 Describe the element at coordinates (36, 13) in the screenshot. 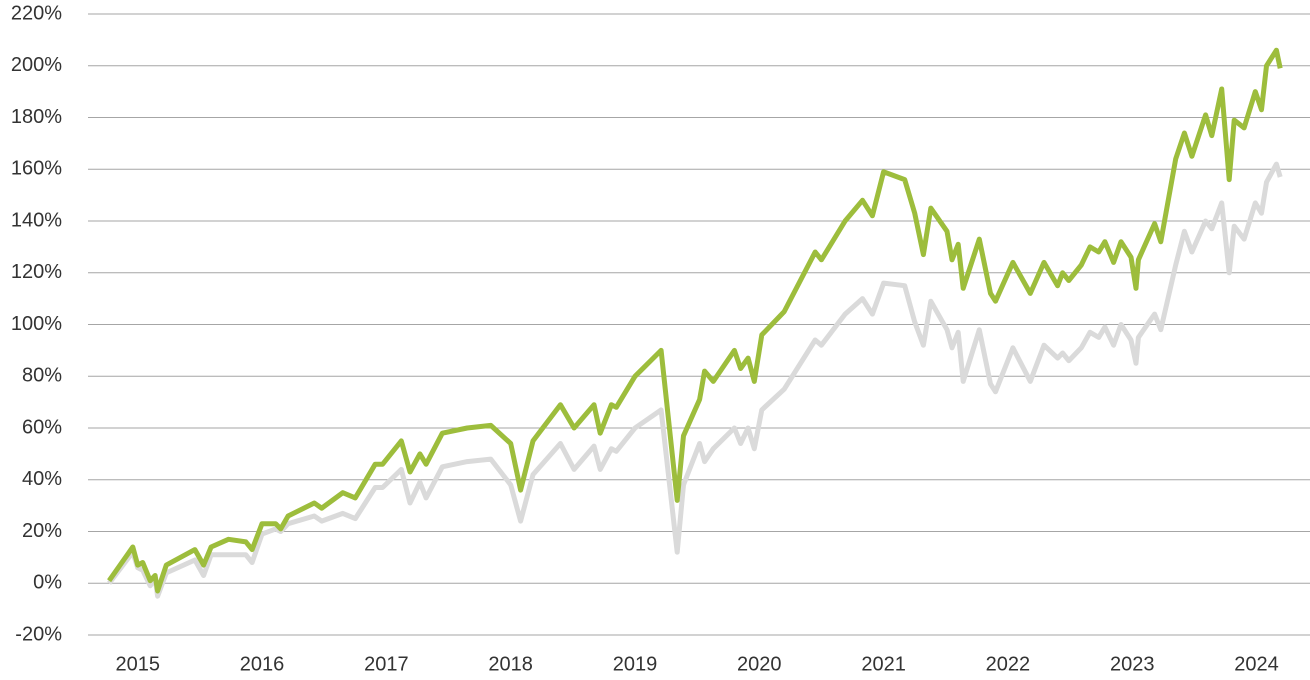

I see `y-tick-label: 220%` at that location.